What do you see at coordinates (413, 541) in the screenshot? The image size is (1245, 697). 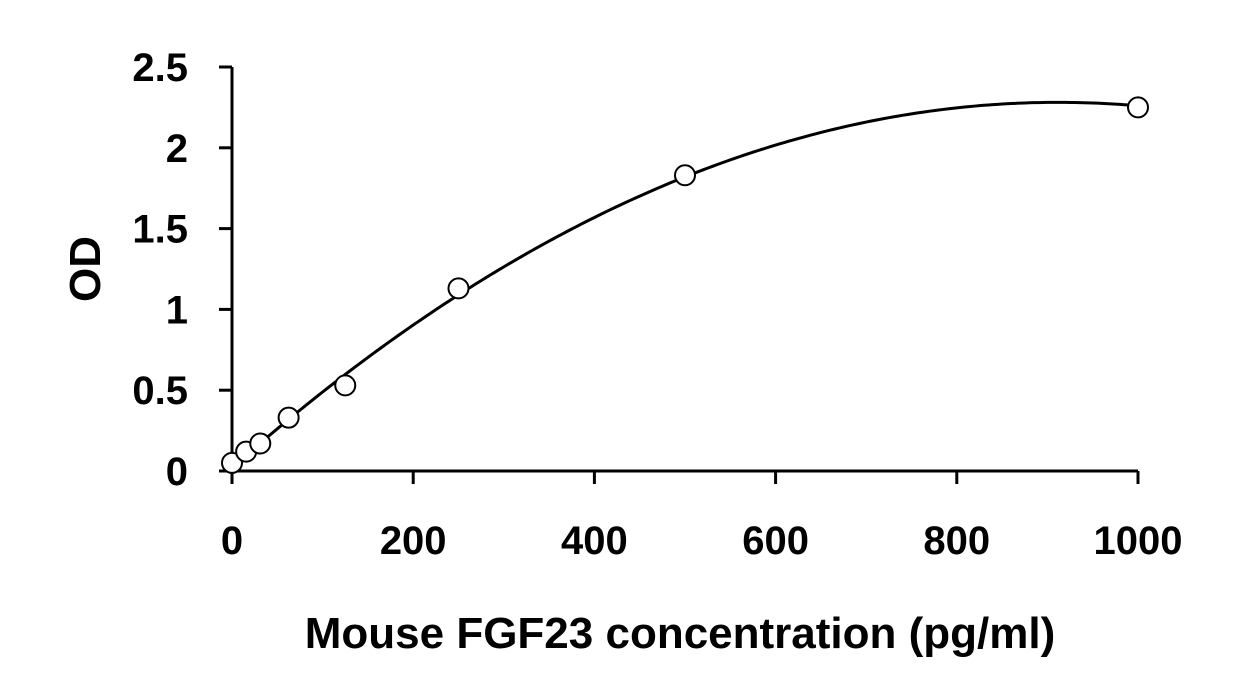 I see `x-tick-label: 200` at bounding box center [413, 541].